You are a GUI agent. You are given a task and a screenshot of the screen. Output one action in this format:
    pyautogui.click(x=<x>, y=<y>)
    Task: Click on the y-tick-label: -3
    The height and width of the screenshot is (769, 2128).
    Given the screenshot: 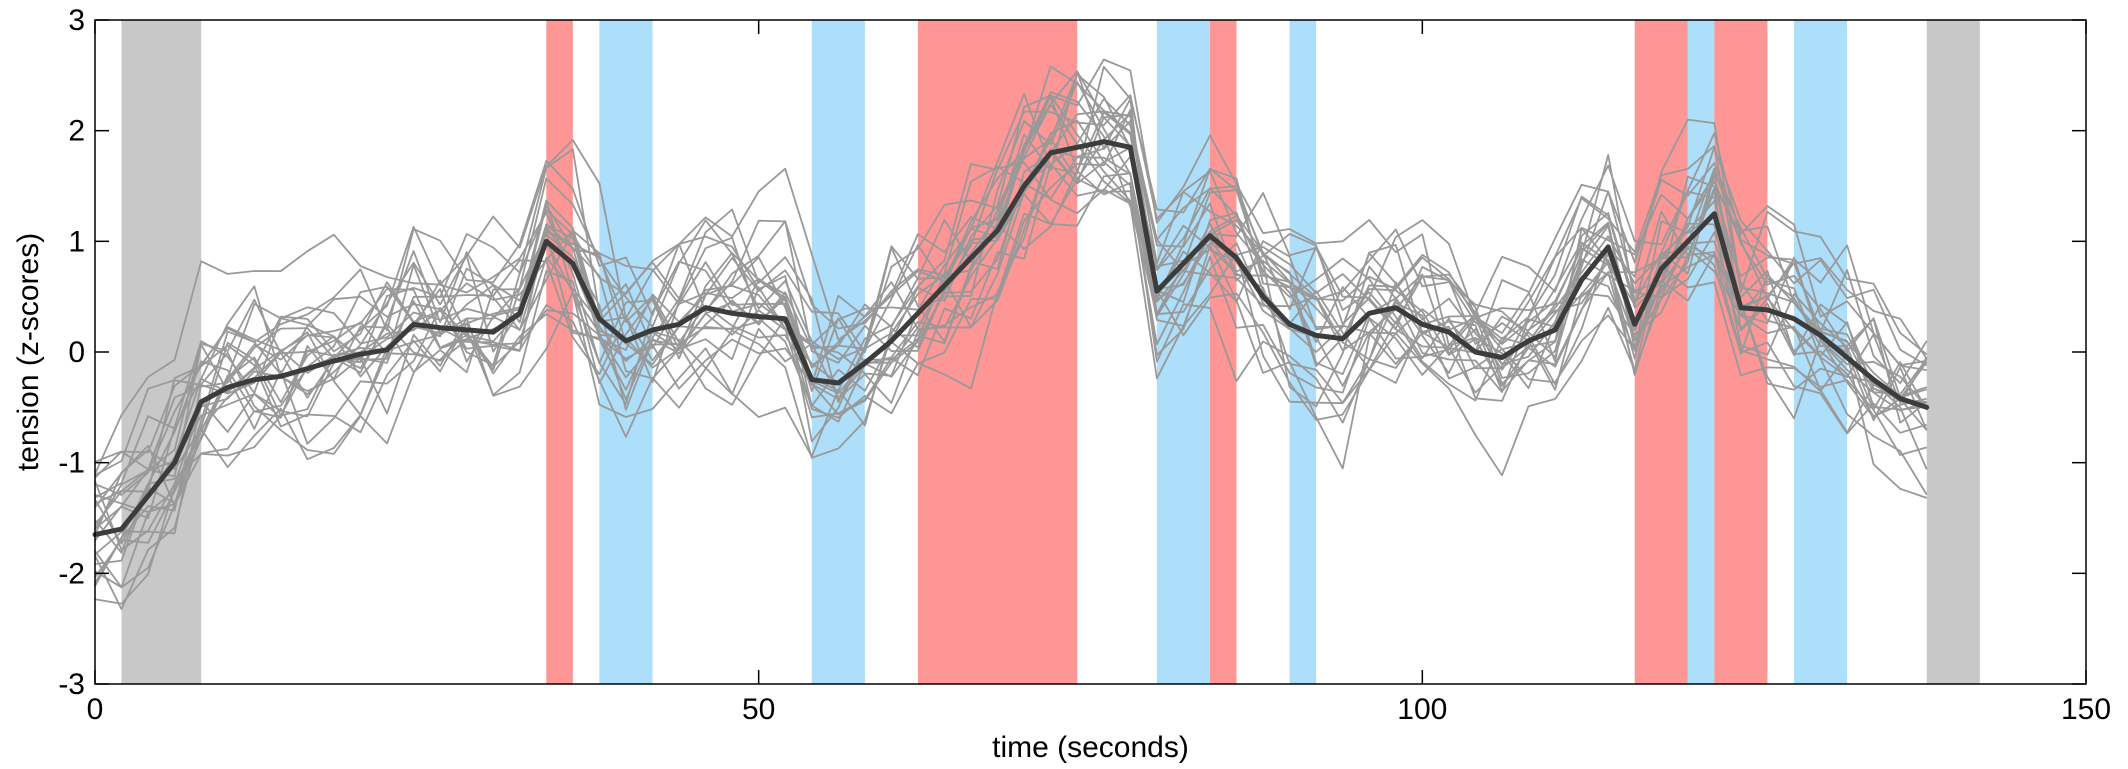 What is the action you would take?
    pyautogui.click(x=71, y=684)
    